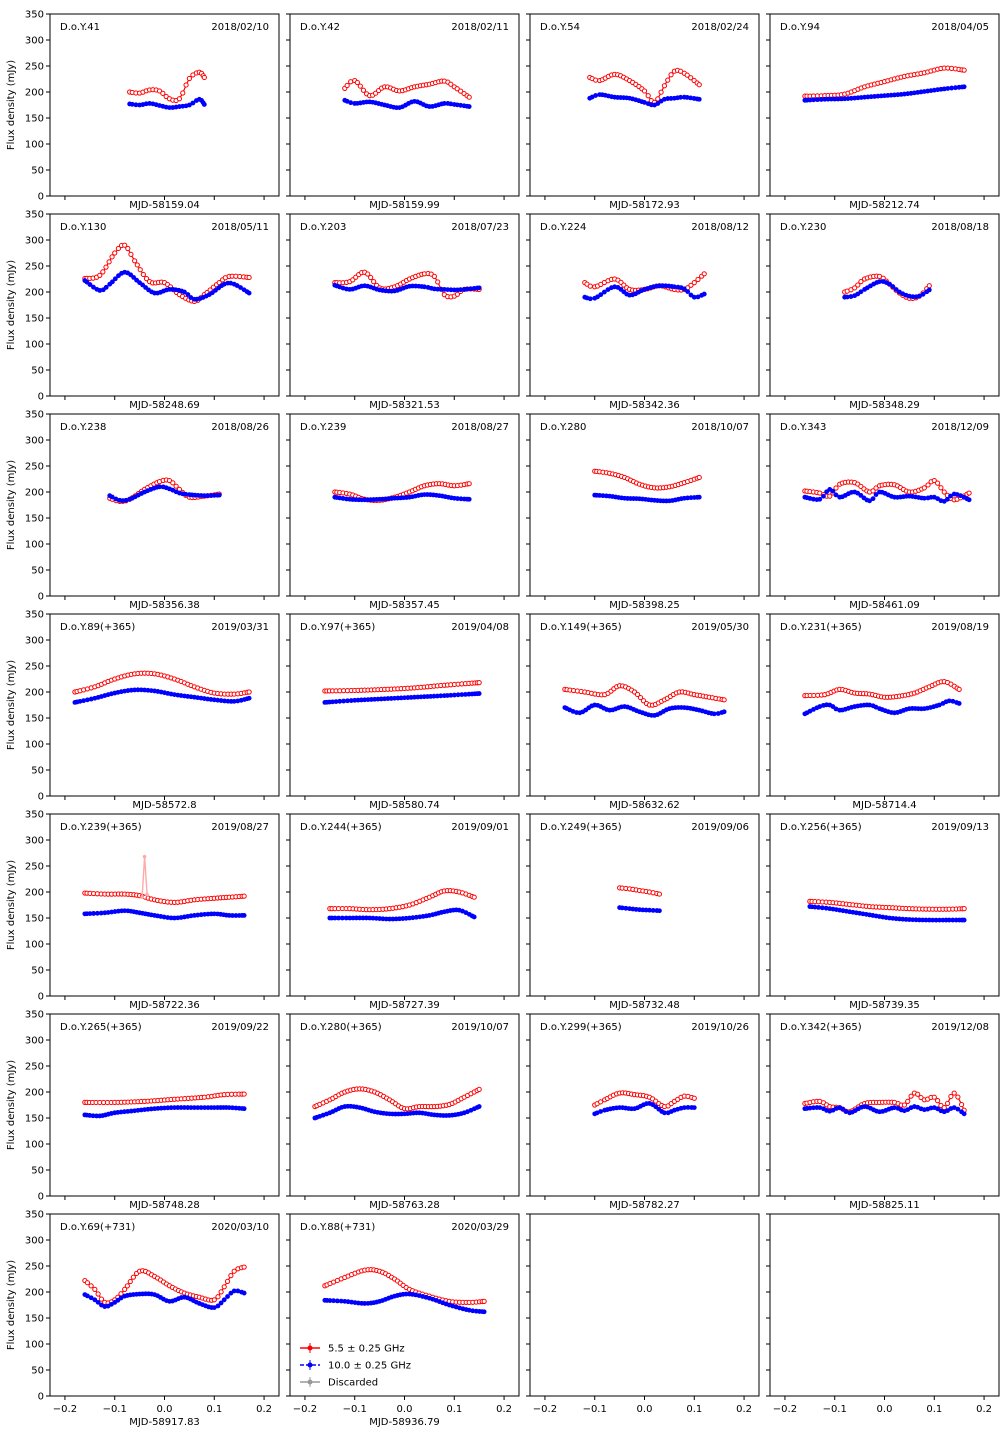 The height and width of the screenshot is (1440, 1008). Describe the element at coordinates (240, 427) in the screenshot. I see `panel-date-label: 2018/08/26` at that location.